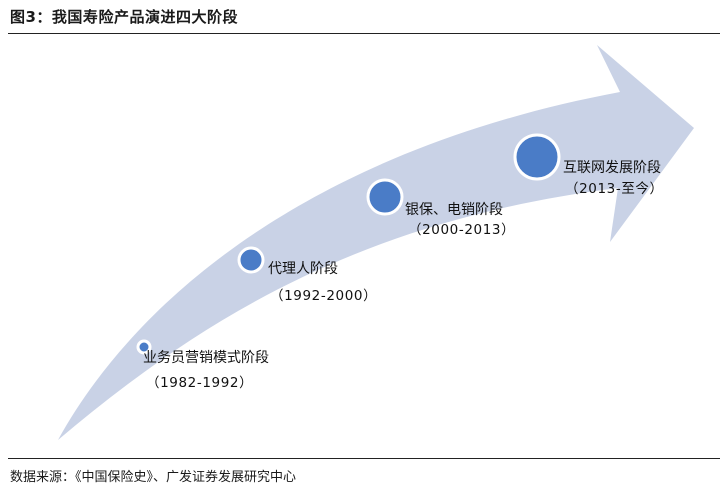 Image resolution: width=728 pixels, height=494 pixels. I want to click on stage-2: 代理人阶段 （1992-2000）, so click(307, 275).